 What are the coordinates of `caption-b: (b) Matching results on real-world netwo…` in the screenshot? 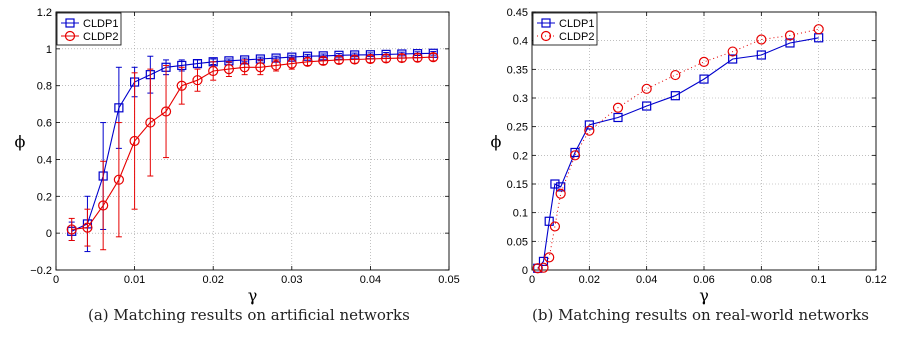 It's located at (700, 315).